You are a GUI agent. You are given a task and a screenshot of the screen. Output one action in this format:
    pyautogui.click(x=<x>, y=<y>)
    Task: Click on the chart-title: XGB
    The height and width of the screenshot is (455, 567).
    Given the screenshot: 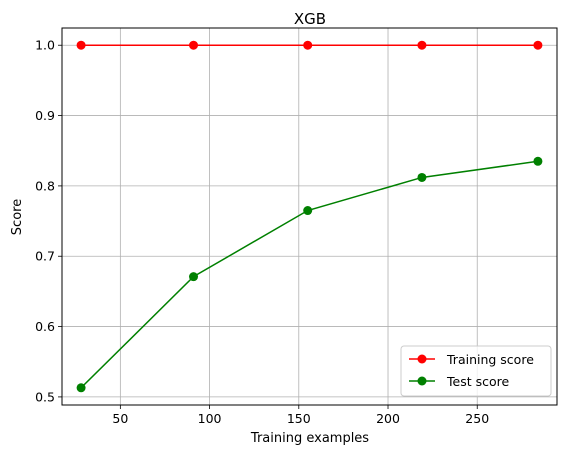 What is the action you would take?
    pyautogui.click(x=310, y=19)
    